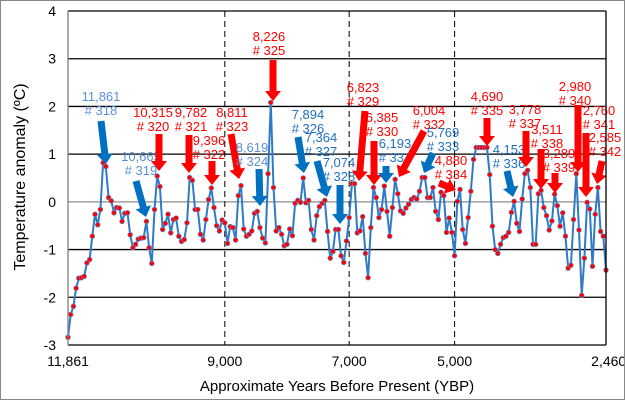 The image size is (625, 400). I want to click on y-tick-label: -3, so click(50, 345).